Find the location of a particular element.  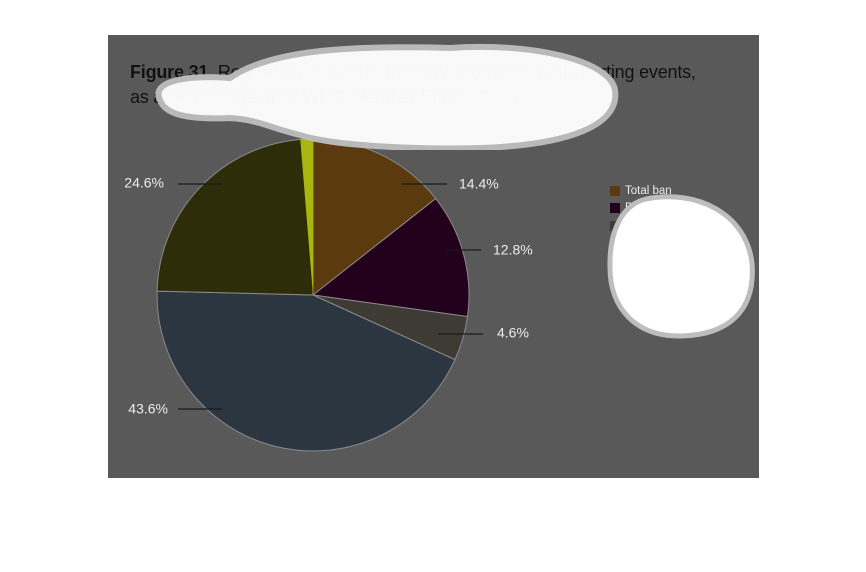

slice-label: 24.6% is located at coordinates (144, 183).